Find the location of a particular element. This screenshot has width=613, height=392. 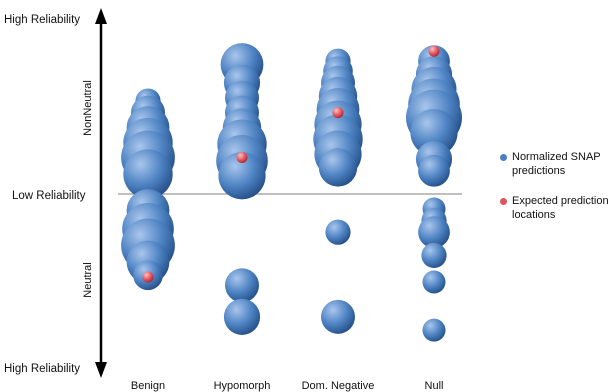

expected-point-benign is located at coordinates (148, 277).